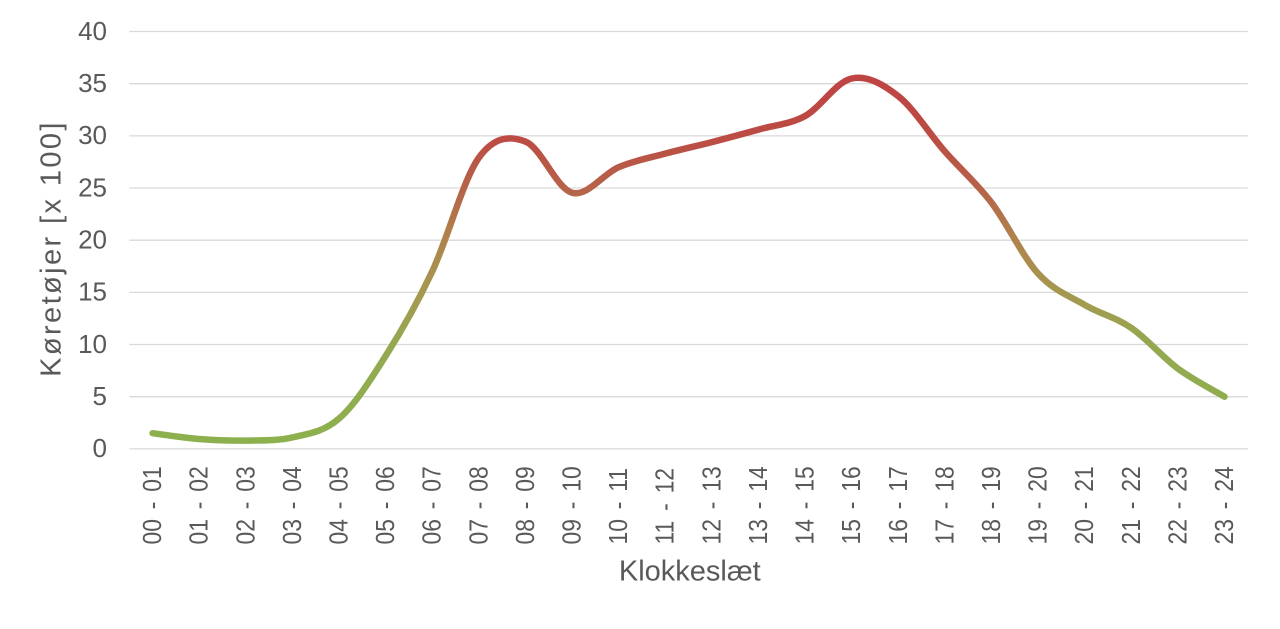 The height and width of the screenshot is (629, 1280). I want to click on svg-text: 23 - 24, so click(1225, 505).